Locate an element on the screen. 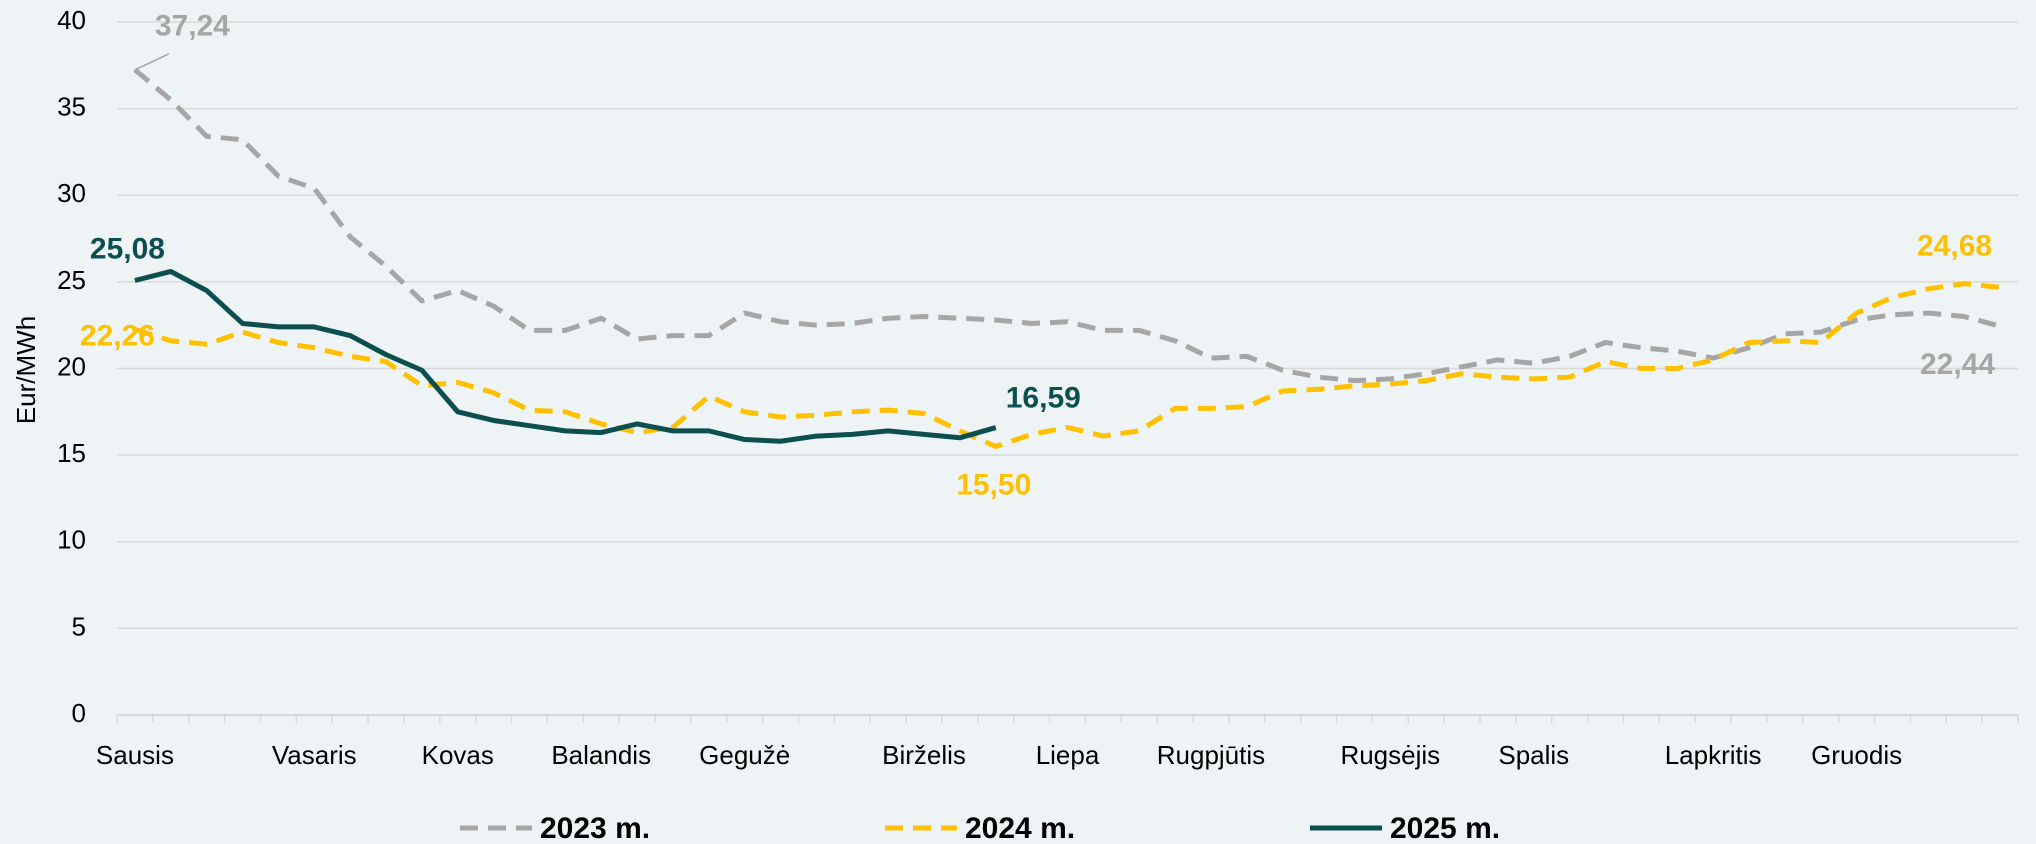 The width and height of the screenshot is (2036, 844). leader-line is located at coordinates (152, 62).